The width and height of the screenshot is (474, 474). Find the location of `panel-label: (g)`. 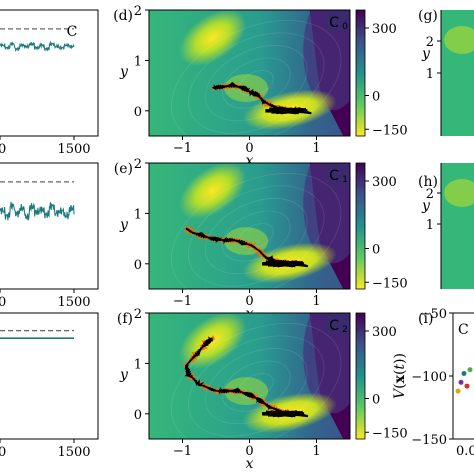

panel-label: (g) is located at coordinates (428, 16).